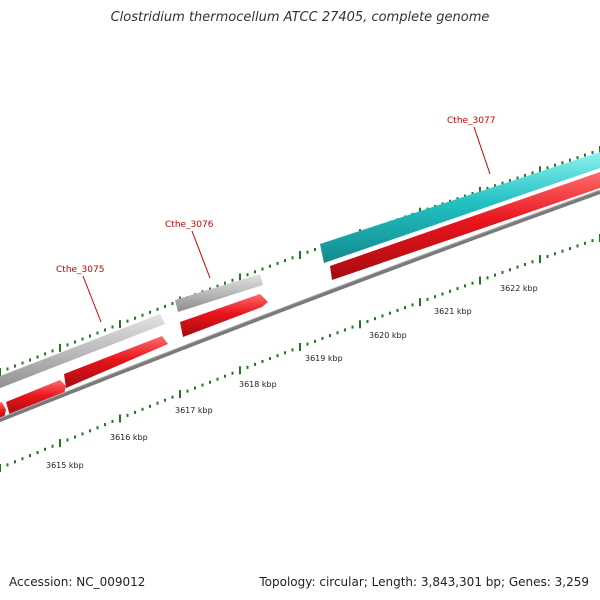 The height and width of the screenshot is (600, 600). Describe the element at coordinates (189, 225) in the screenshot. I see `gene-label-cthe-3076: Cthe_3076` at that location.